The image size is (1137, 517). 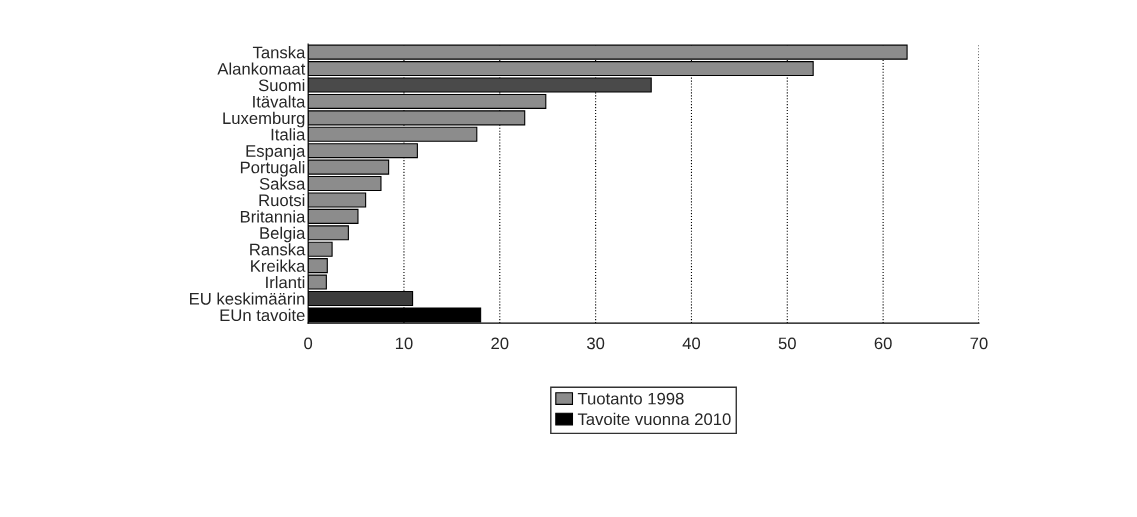 What do you see at coordinates (691, 343) in the screenshot?
I see `x-tick-label: 40` at bounding box center [691, 343].